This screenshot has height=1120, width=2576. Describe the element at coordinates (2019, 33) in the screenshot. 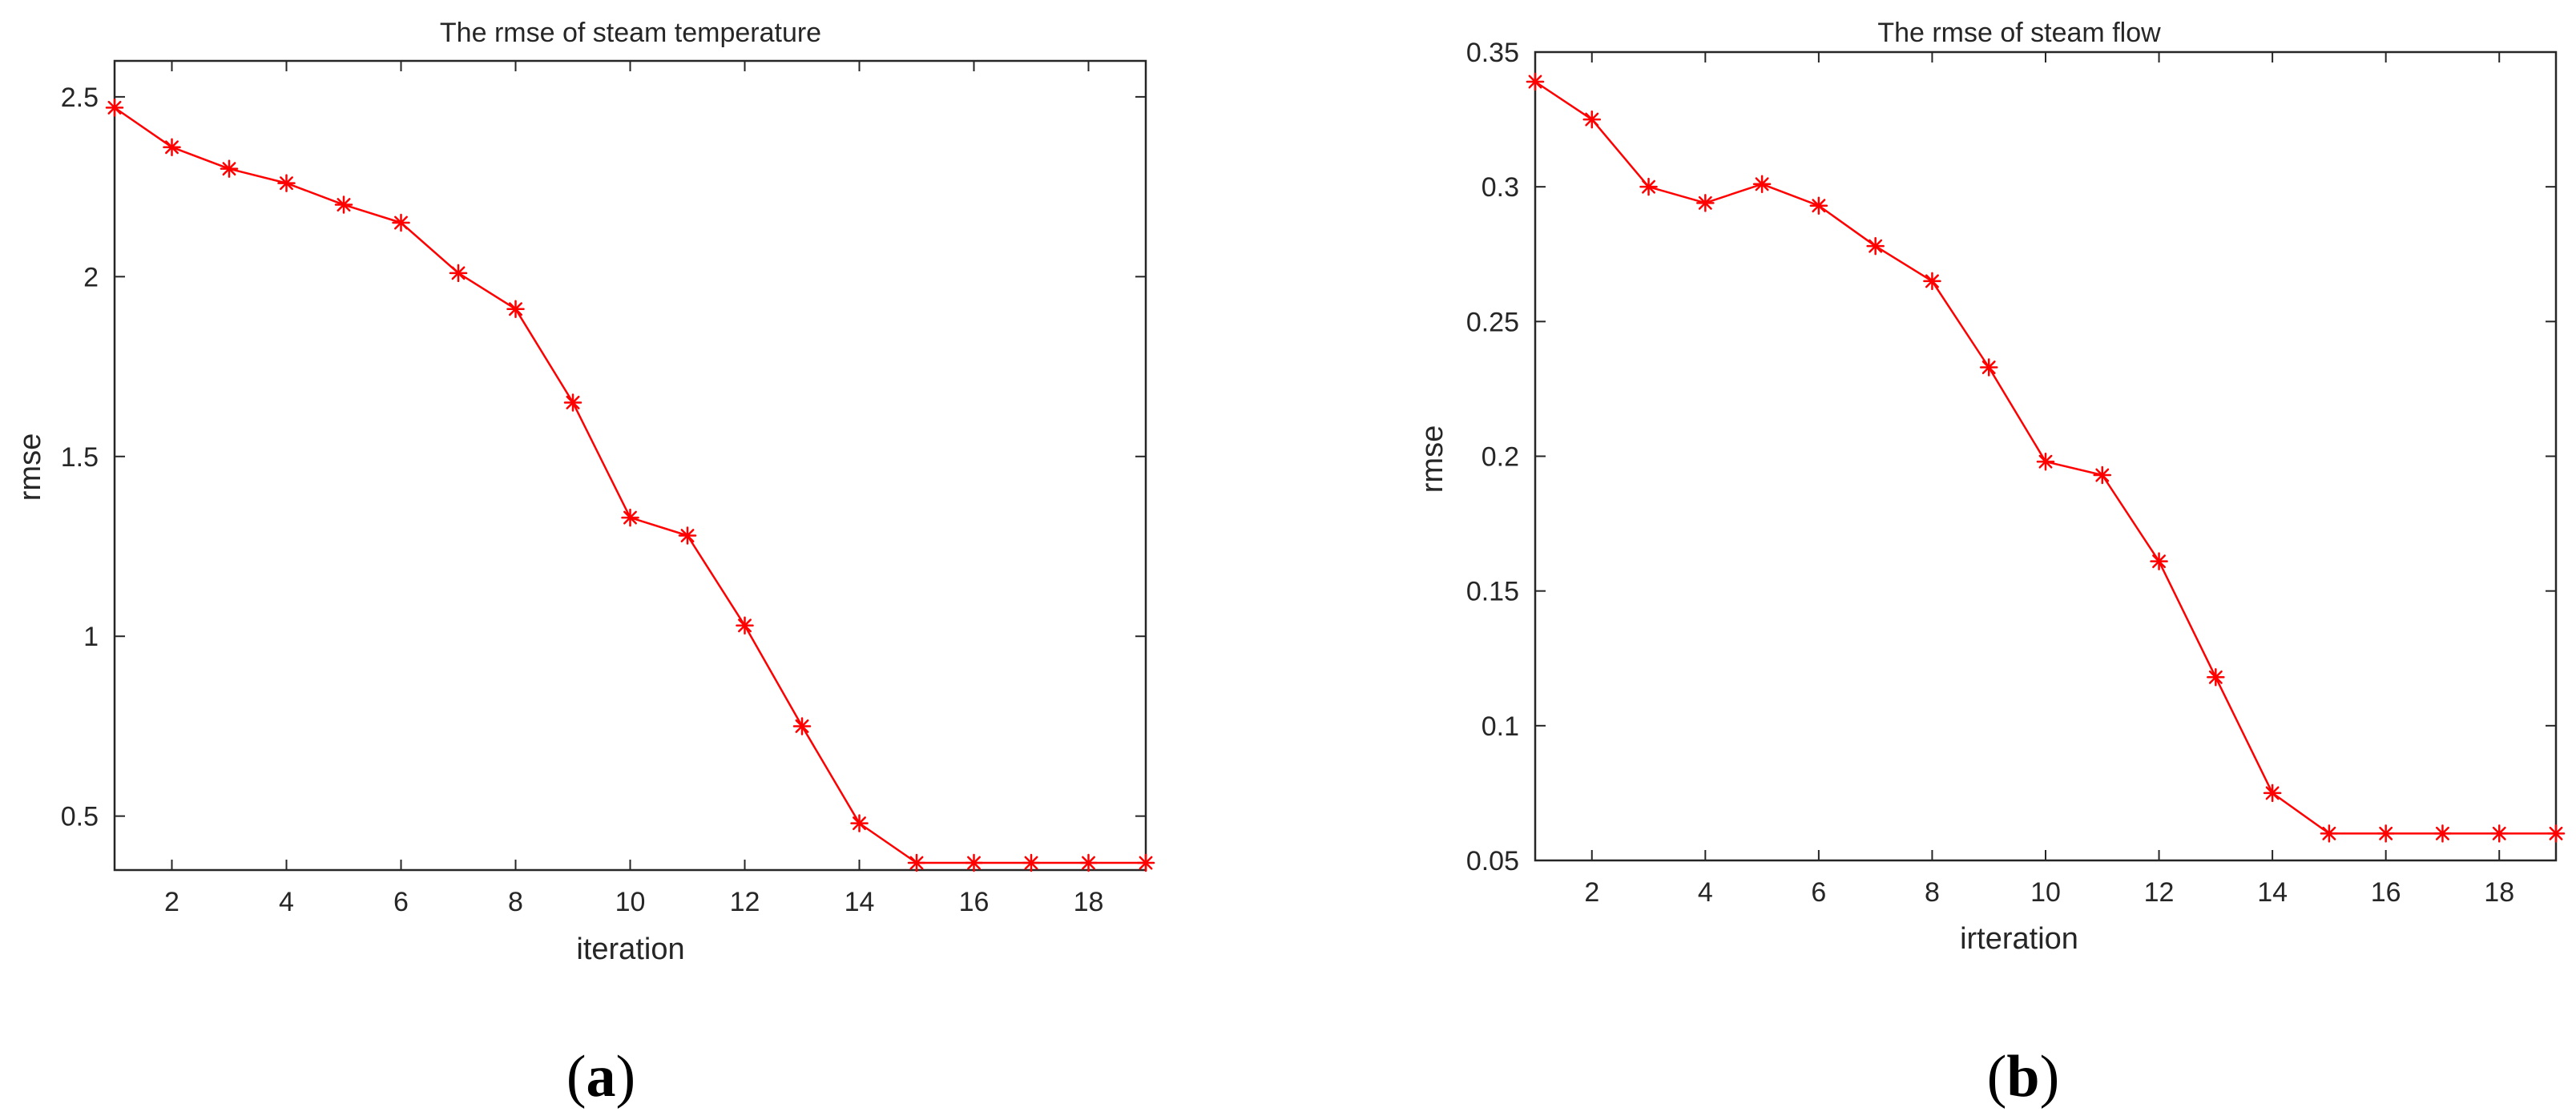

I see `chart-title: The rmse of steam flow` at that location.